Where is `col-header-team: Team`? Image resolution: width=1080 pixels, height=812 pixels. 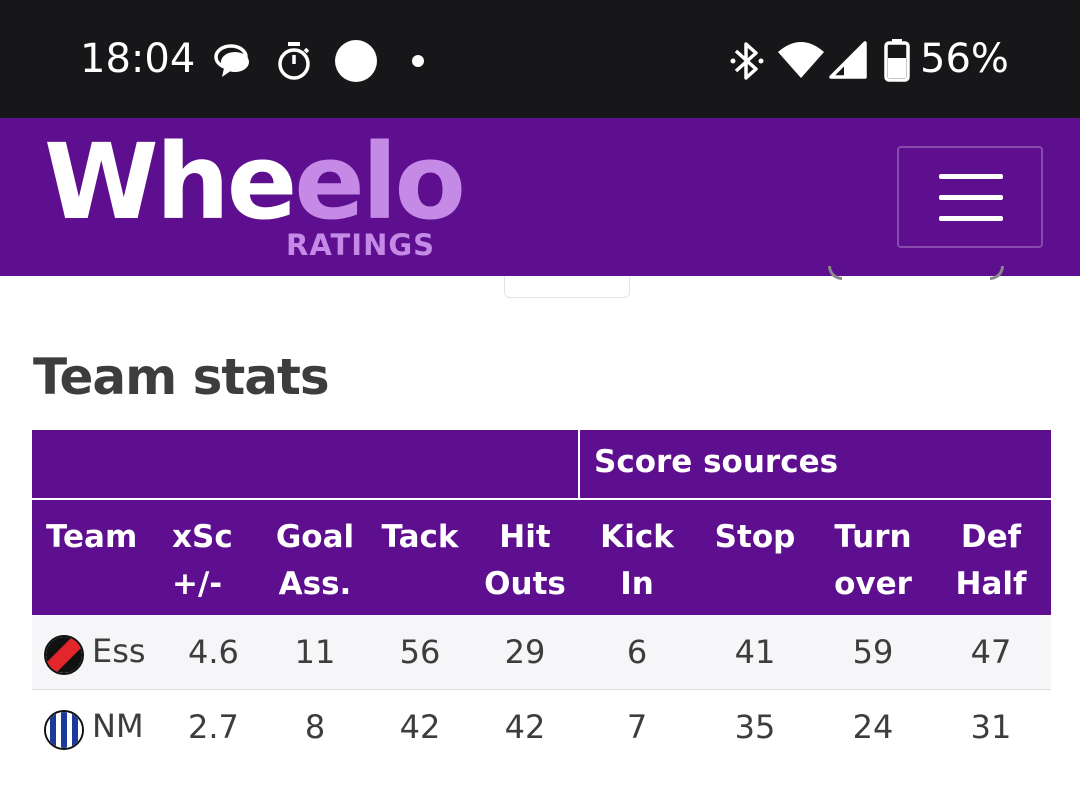
col-header-team: Team is located at coordinates (92, 537).